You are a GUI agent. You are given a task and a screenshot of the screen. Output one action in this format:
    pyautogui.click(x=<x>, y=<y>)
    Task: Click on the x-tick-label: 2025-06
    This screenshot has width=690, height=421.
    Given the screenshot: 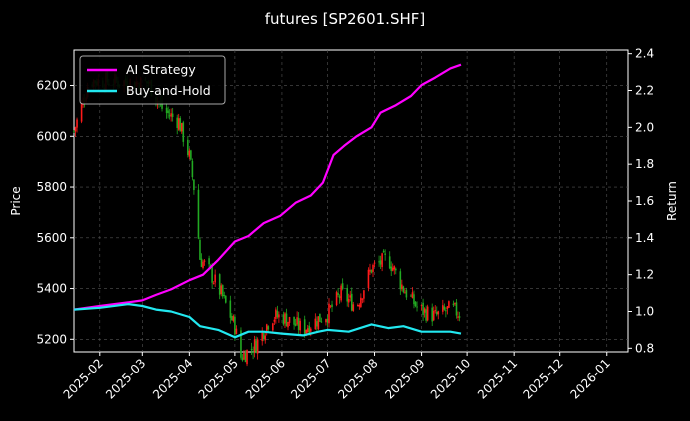 What is the action you would take?
    pyautogui.click(x=265, y=378)
    